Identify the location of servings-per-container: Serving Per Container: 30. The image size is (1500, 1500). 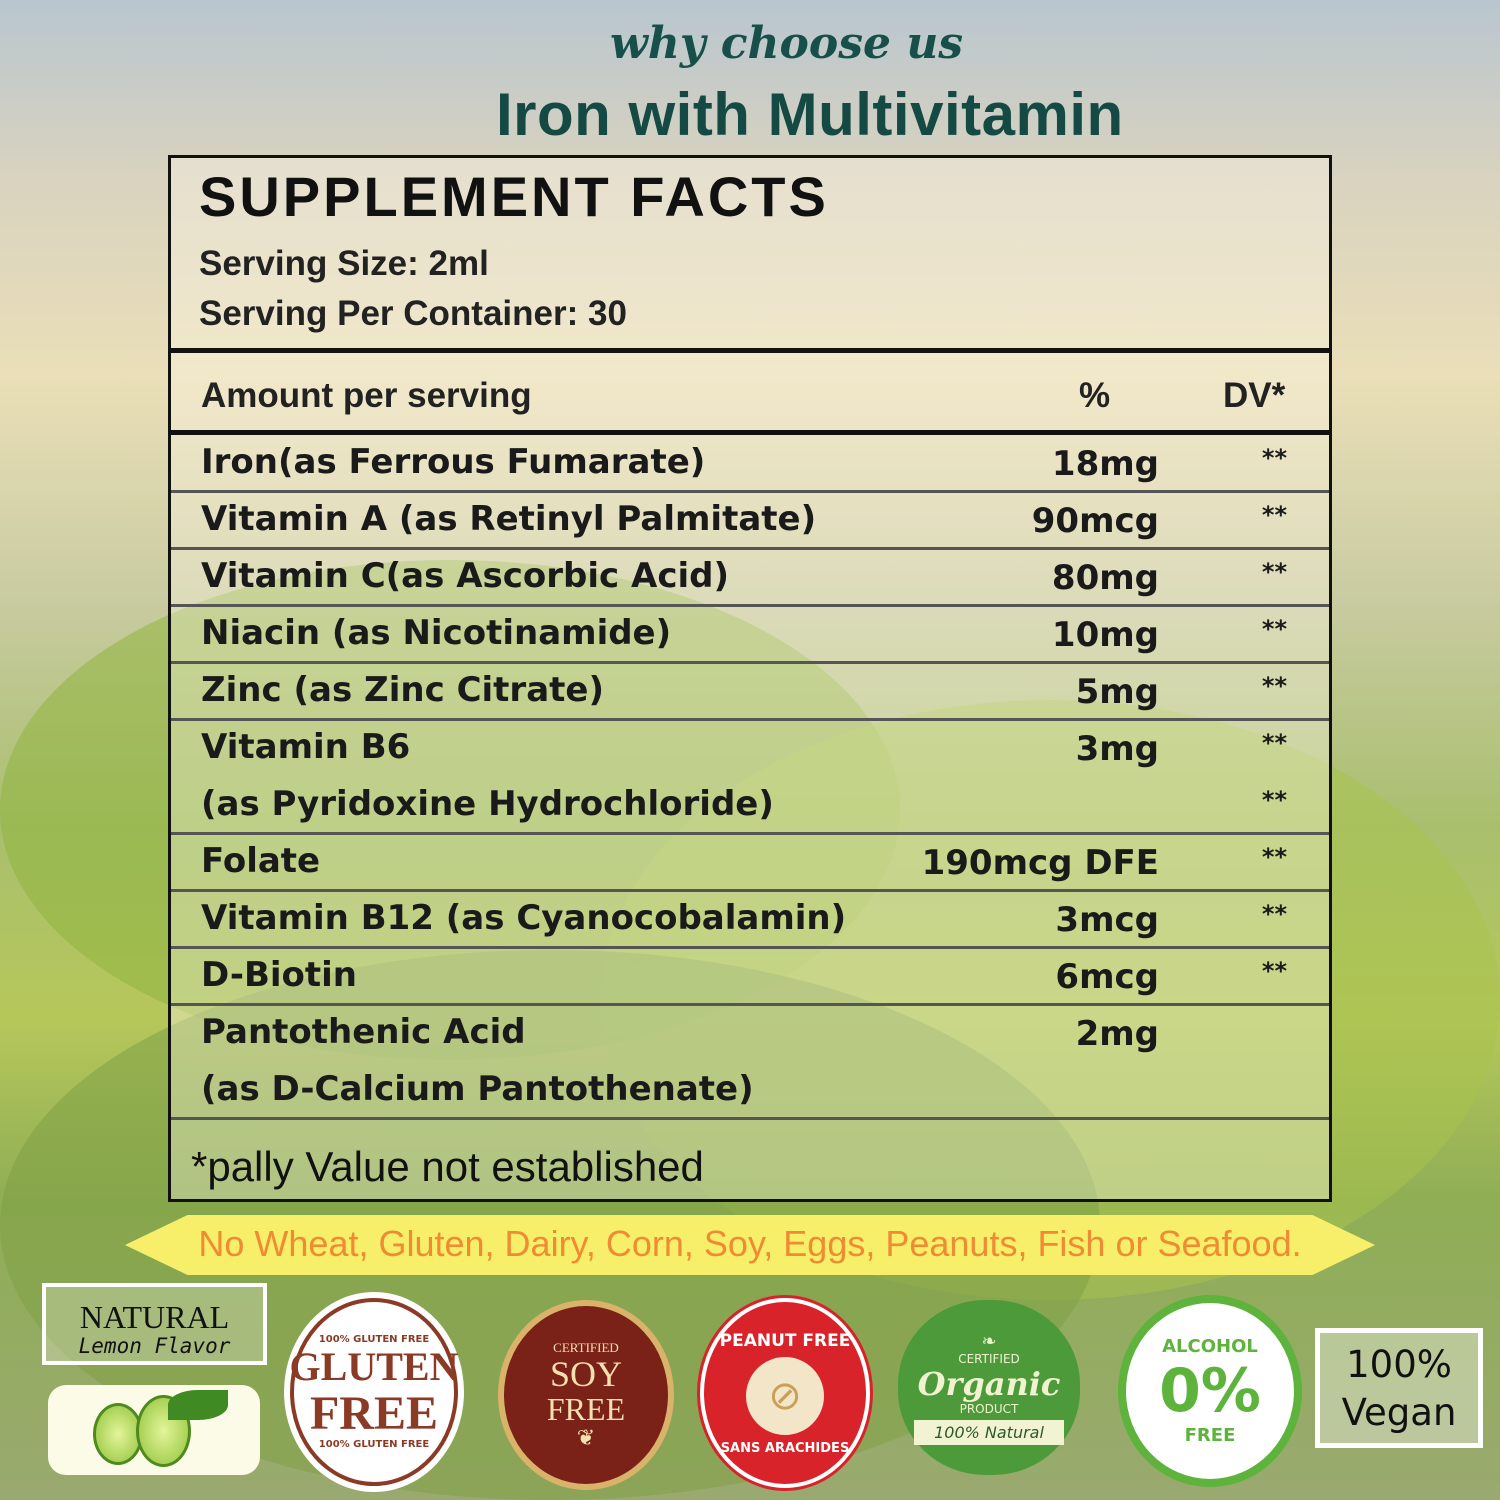
(413, 313).